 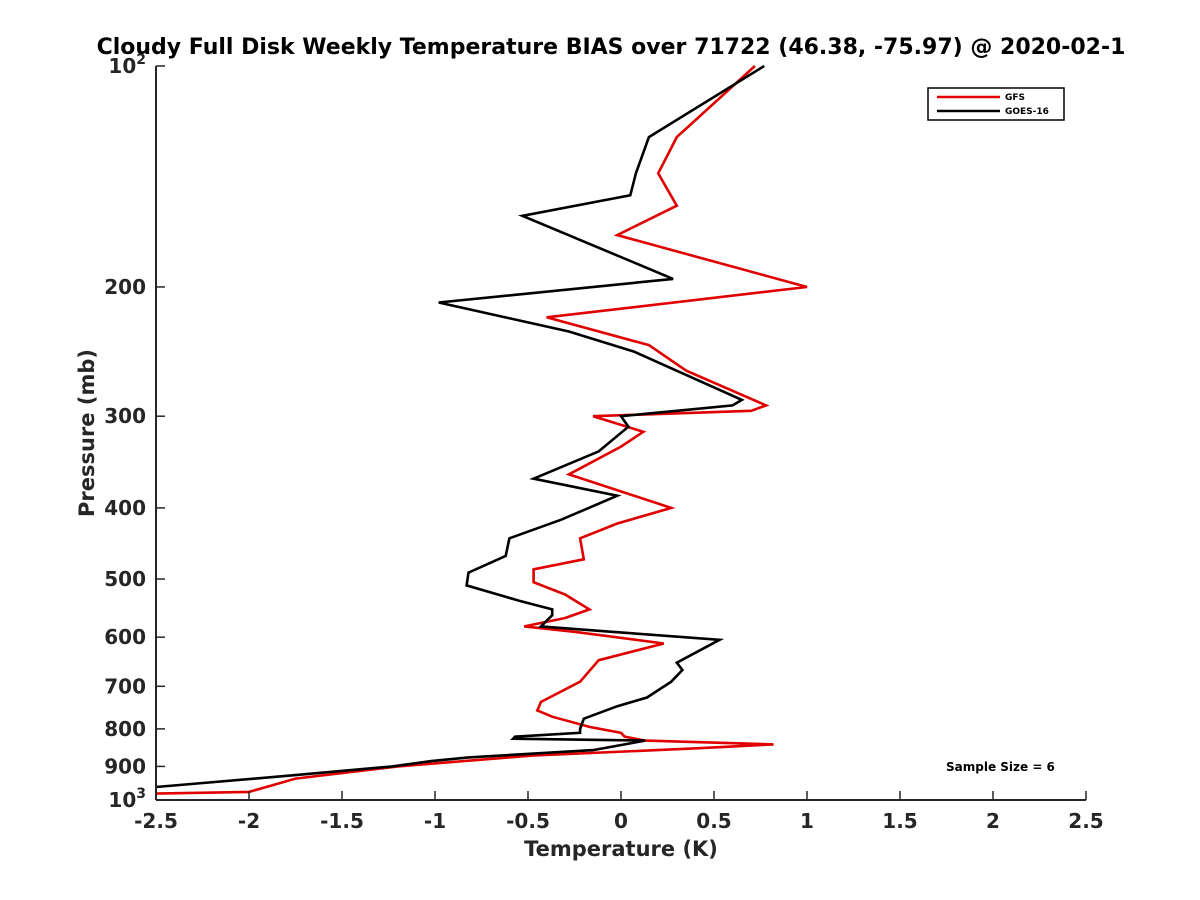 I want to click on x-tick-label: 1.5, so click(x=899, y=821).